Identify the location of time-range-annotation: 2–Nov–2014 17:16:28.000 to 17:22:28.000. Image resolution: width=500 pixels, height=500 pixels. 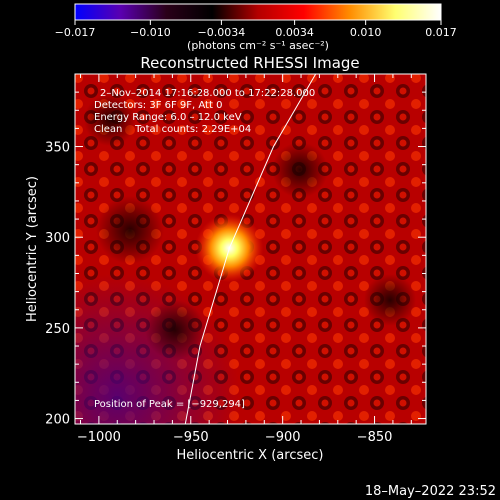
(207, 93).